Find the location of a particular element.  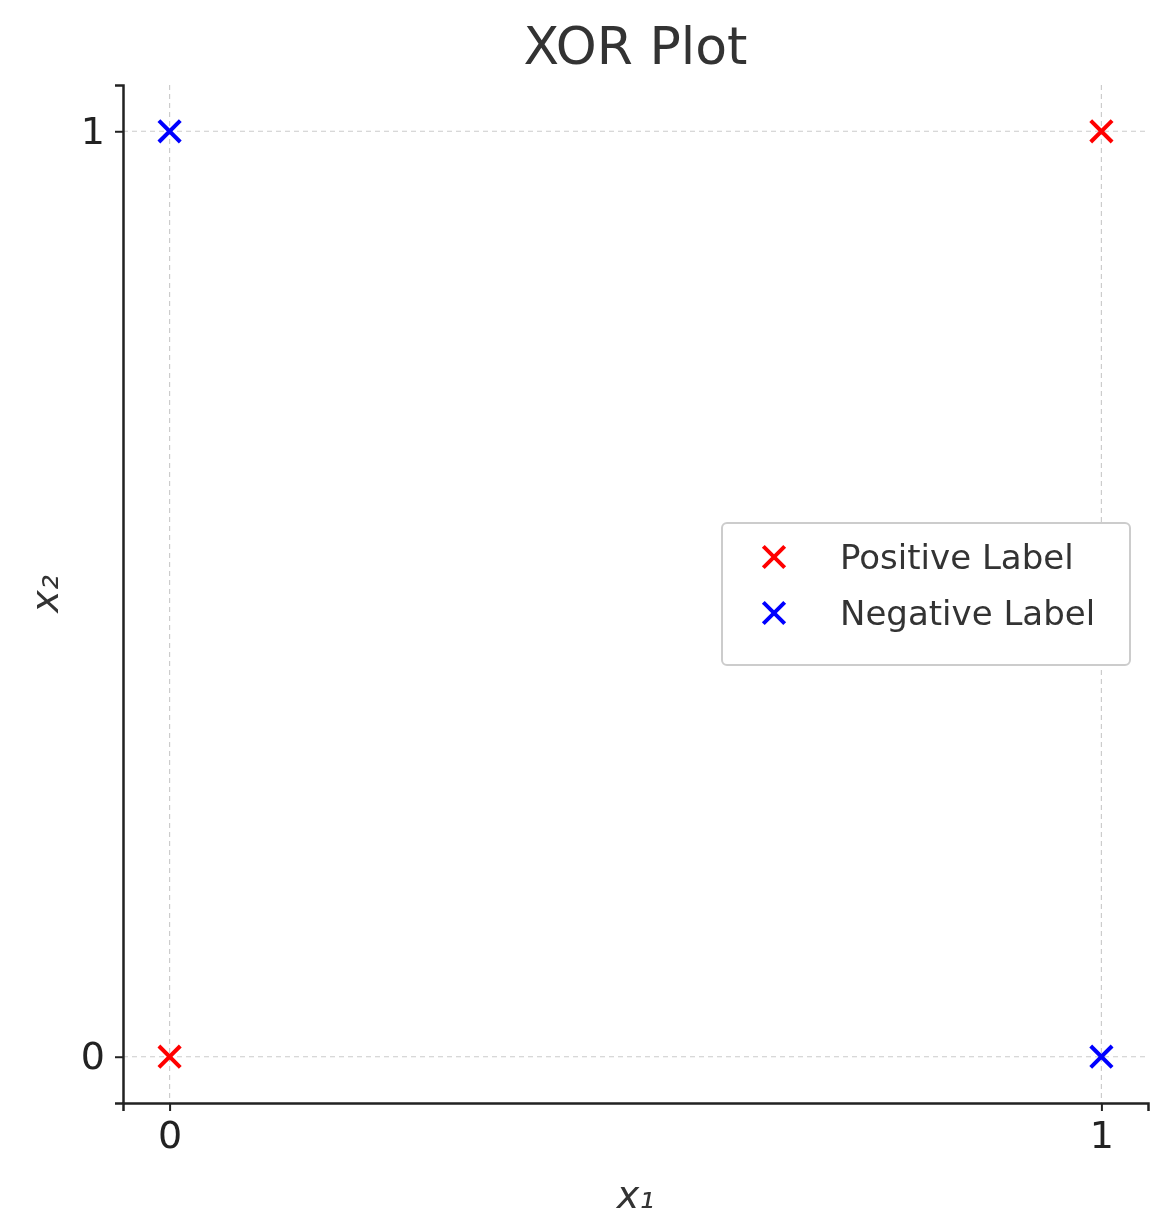

chart-title: XOR Plot is located at coordinates (635, 46).